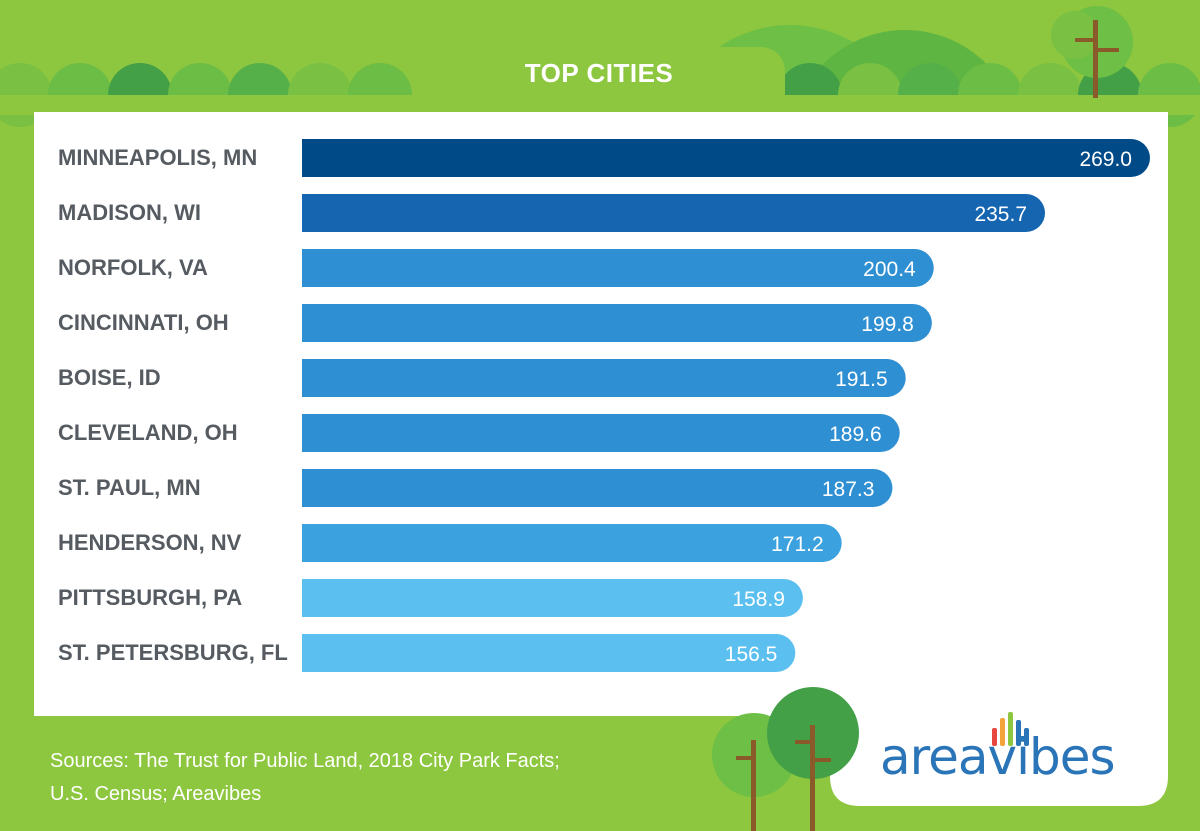  What do you see at coordinates (148, 432) in the screenshot?
I see `category-label: CLEVELAND, OH` at bounding box center [148, 432].